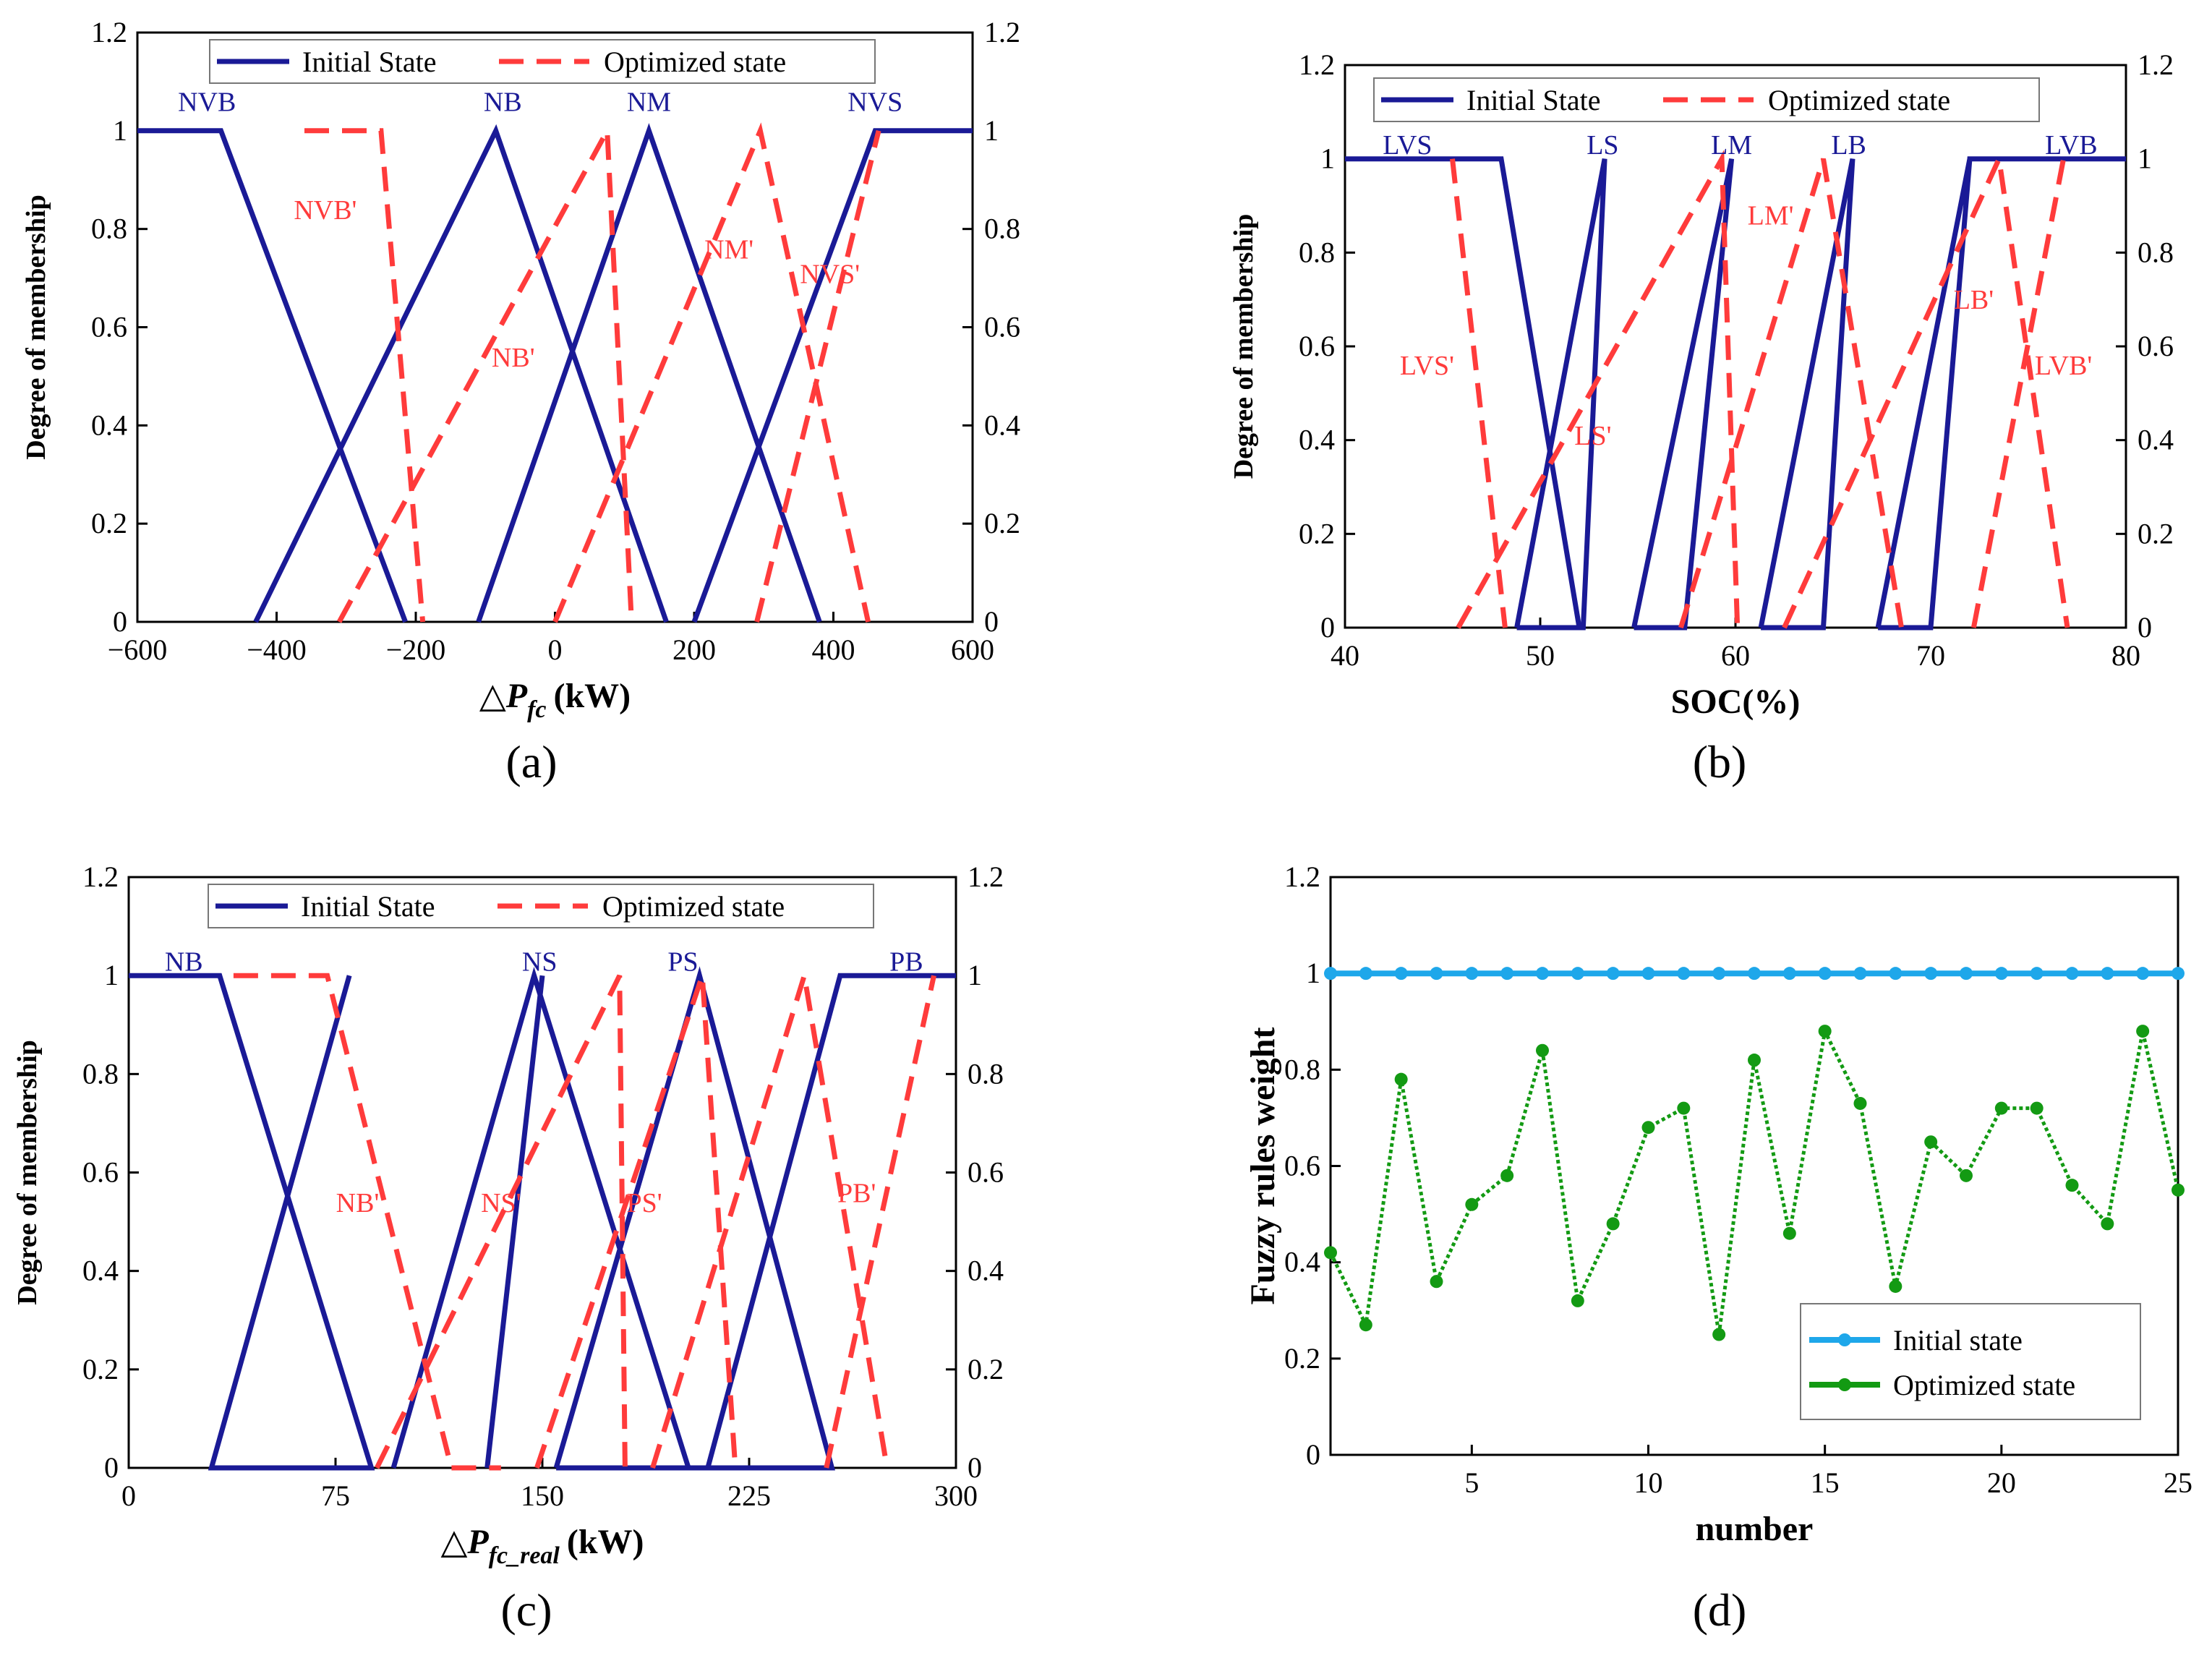  What do you see at coordinates (833, 649) in the screenshot?
I see `x-tick-label: 400` at bounding box center [833, 649].